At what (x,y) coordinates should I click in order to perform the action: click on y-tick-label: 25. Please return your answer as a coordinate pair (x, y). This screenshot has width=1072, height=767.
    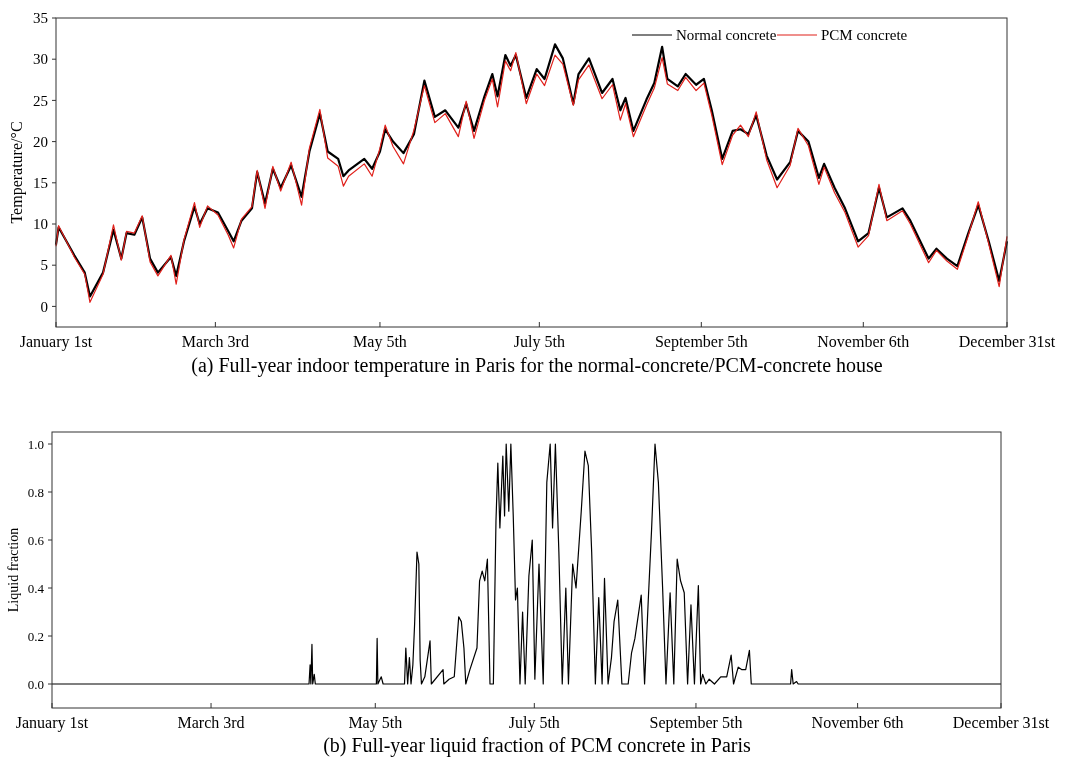
    Looking at the image, I should click on (40, 100).